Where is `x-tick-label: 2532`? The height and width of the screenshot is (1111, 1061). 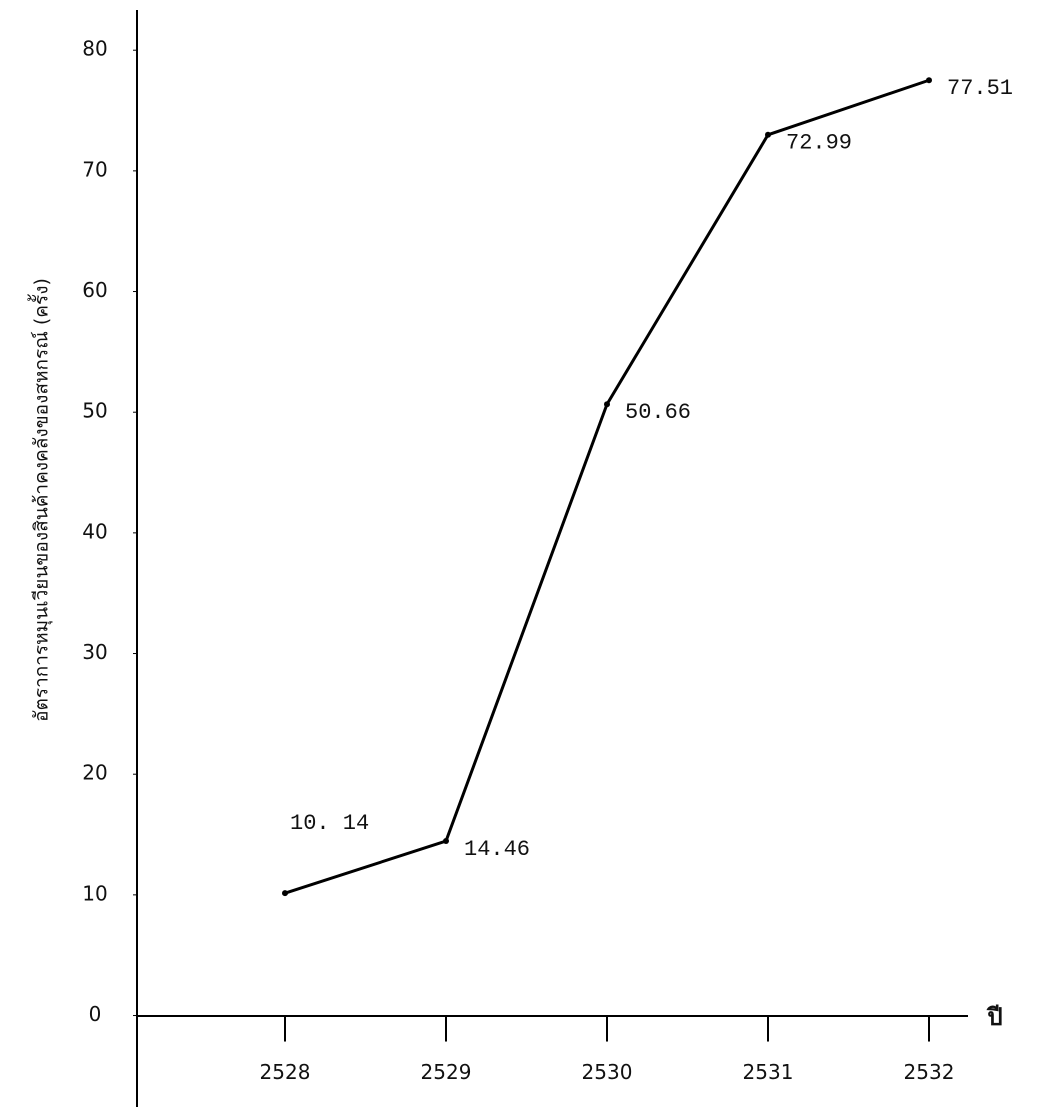 x-tick-label: 2532 is located at coordinates (929, 1072).